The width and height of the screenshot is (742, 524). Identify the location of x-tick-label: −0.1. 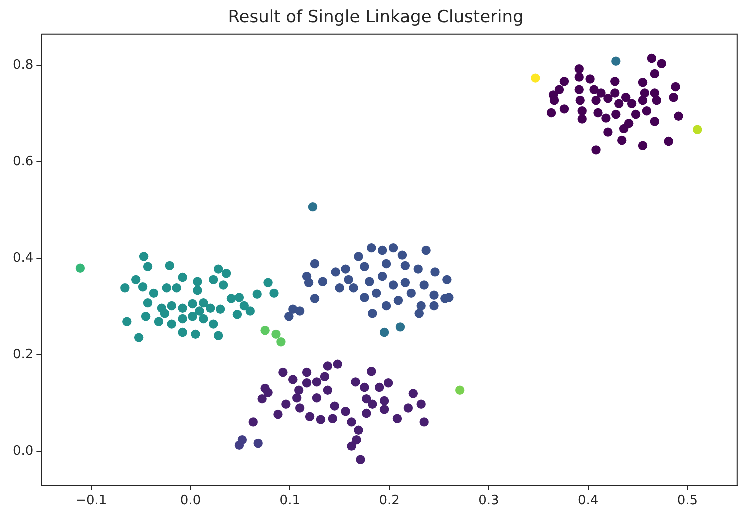
(92, 501).